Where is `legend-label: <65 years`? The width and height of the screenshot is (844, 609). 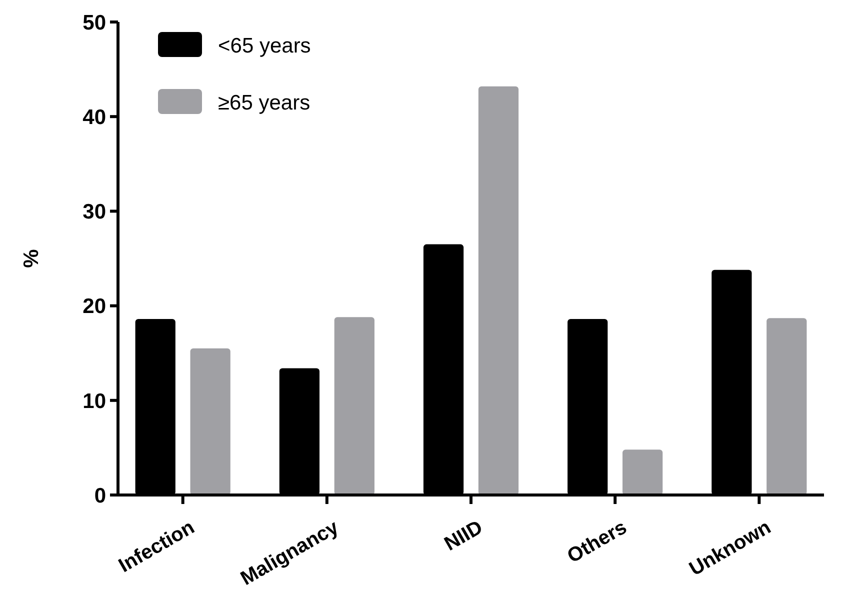
legend-label: <65 years is located at coordinates (264, 46).